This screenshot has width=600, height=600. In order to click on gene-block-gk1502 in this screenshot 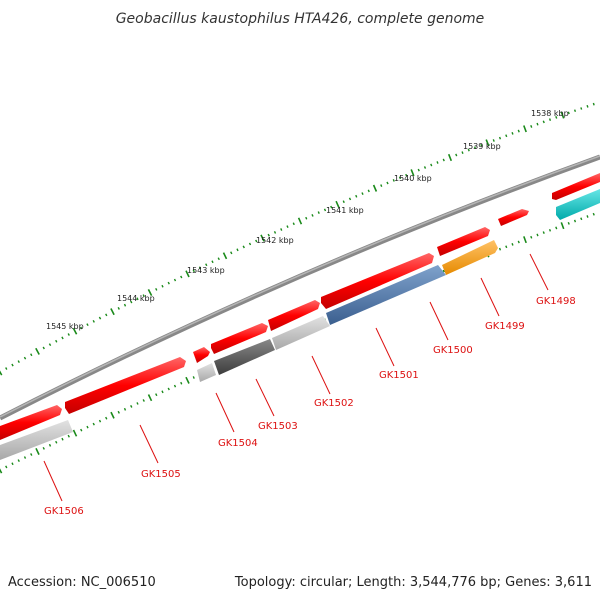, I will do `click(301, 333)`.